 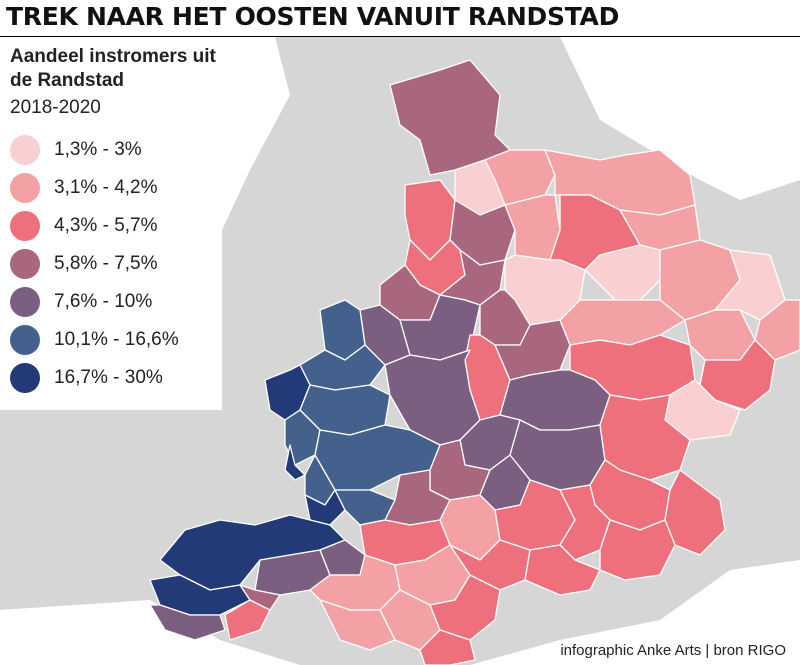 I want to click on legend-label: 4,3% - 5,7%, so click(x=106, y=225).